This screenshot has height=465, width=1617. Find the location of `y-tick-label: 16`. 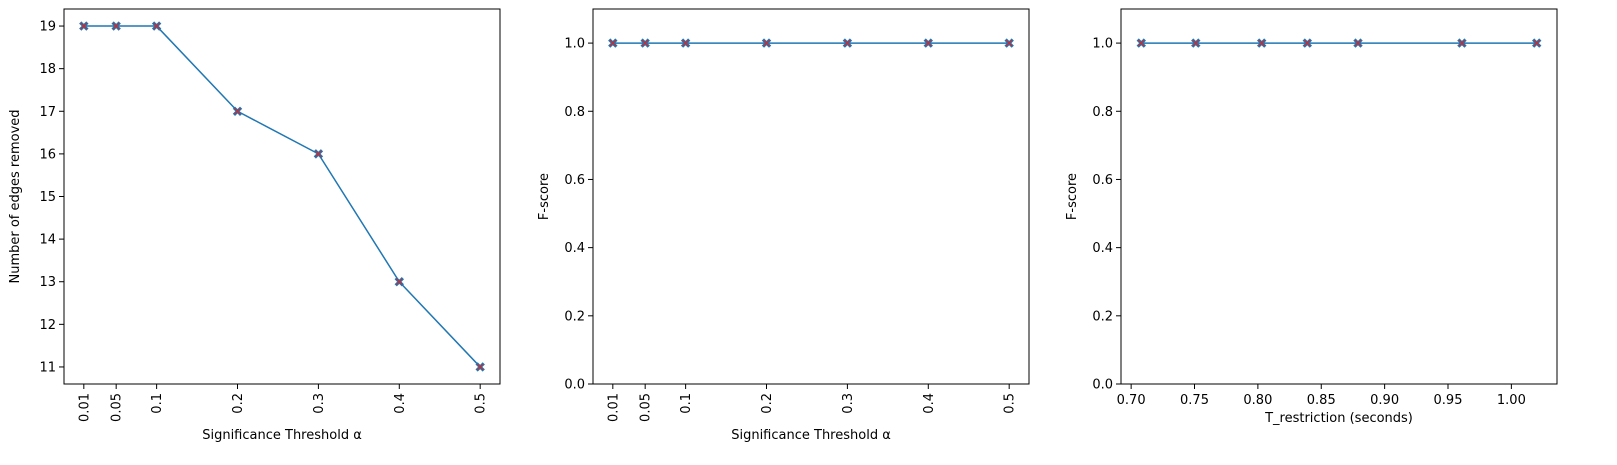

y-tick-label: 16 is located at coordinates (47, 154).